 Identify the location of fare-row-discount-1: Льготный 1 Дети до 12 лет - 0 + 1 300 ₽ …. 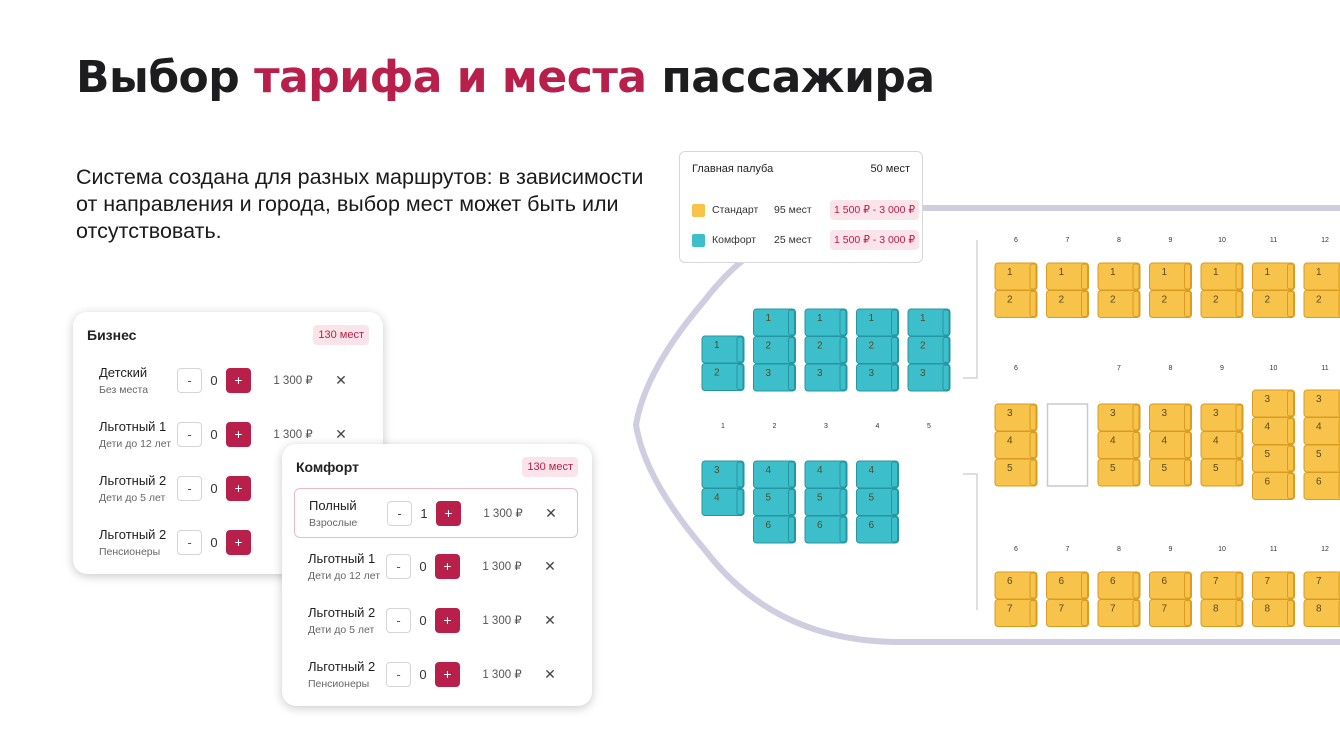
(428, 566).